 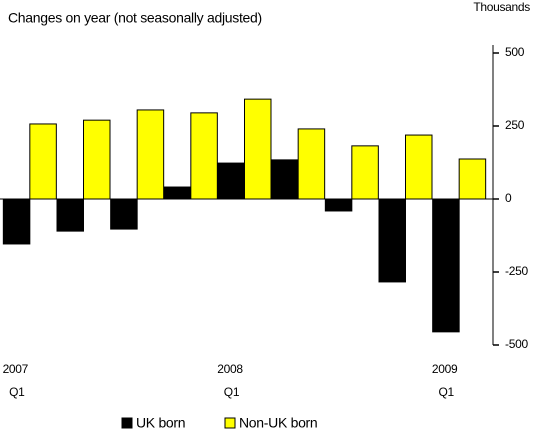 I want to click on x-tick-label: 2009 Q1, so click(x=446, y=380).